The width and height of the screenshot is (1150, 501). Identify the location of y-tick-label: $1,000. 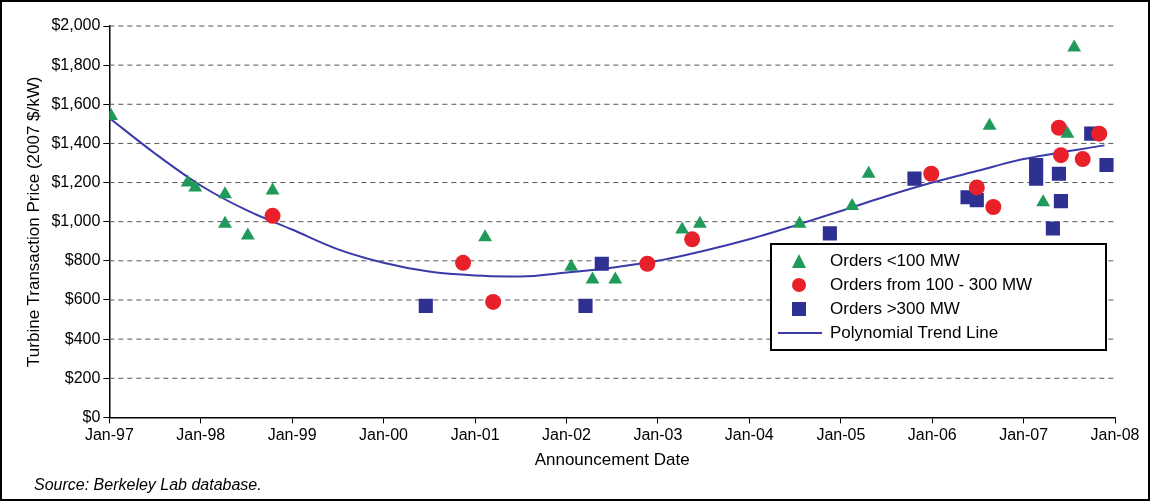
(76, 221).